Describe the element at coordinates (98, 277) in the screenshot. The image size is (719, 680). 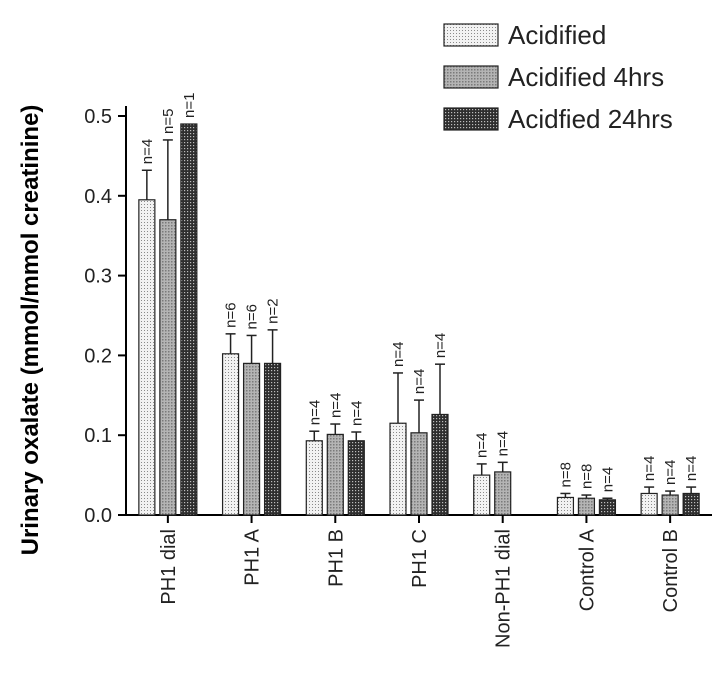
I see `y-tick-label: 0.3` at that location.